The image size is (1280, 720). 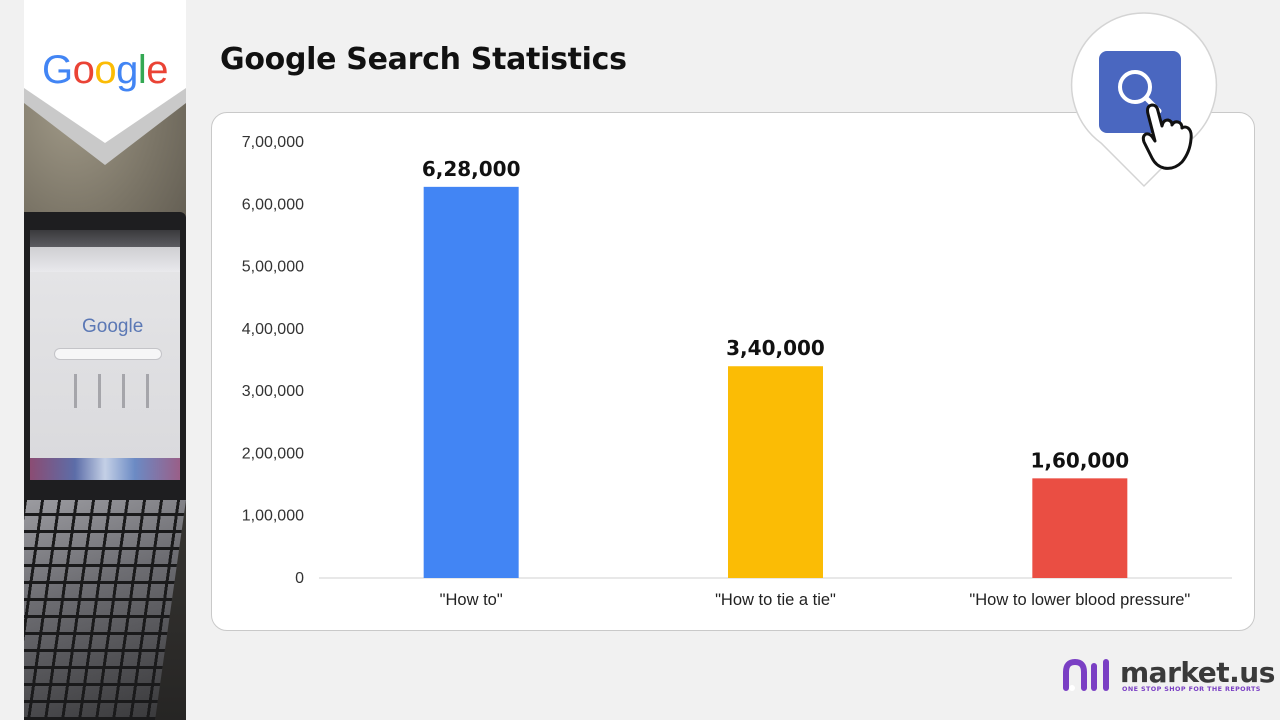 What do you see at coordinates (273, 516) in the screenshot?
I see `y-tick-label: 1,00,000` at bounding box center [273, 516].